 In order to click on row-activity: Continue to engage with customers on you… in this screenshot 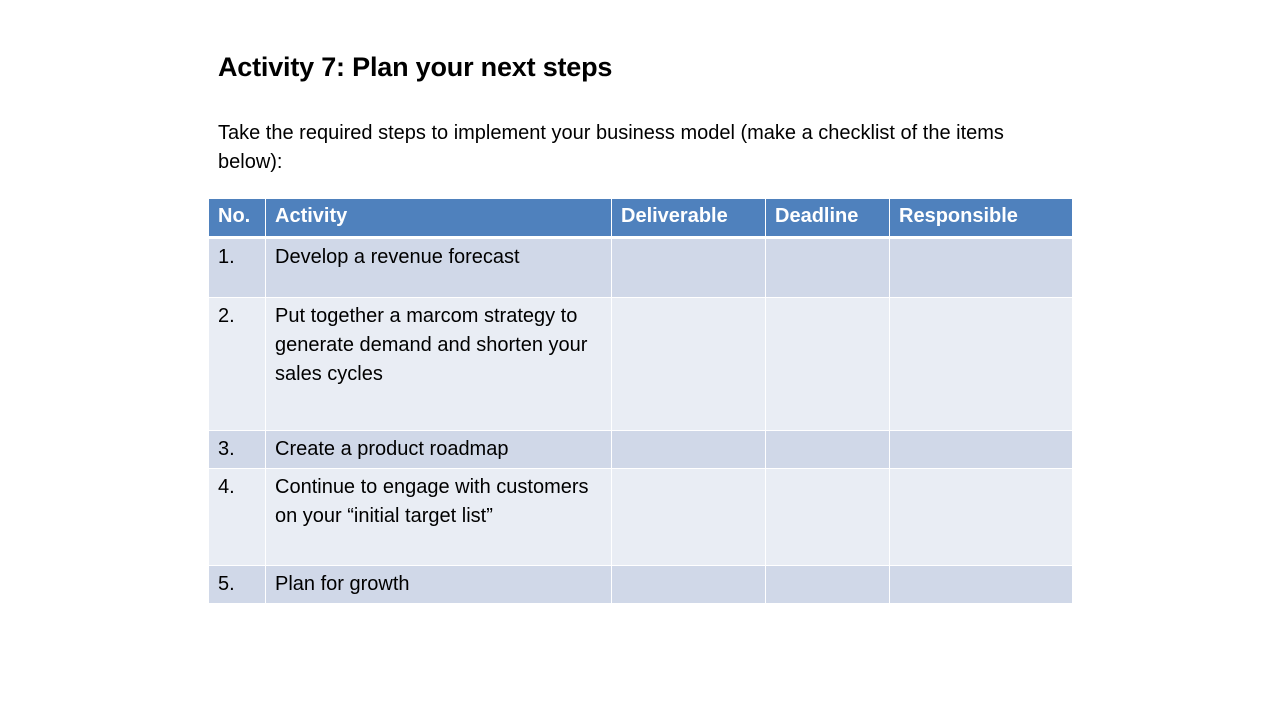, I will do `click(438, 517)`.